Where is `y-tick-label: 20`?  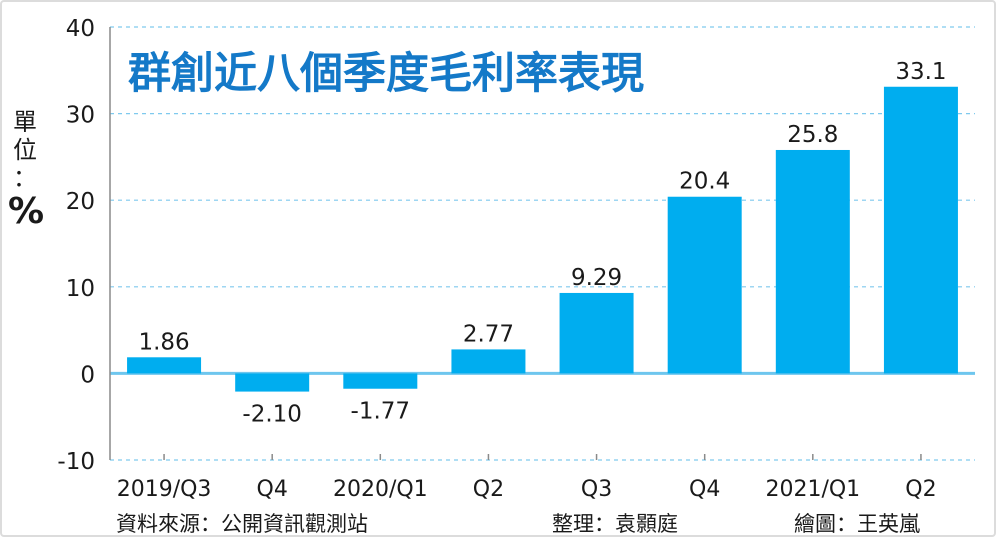
y-tick-label: 20 is located at coordinates (80, 202).